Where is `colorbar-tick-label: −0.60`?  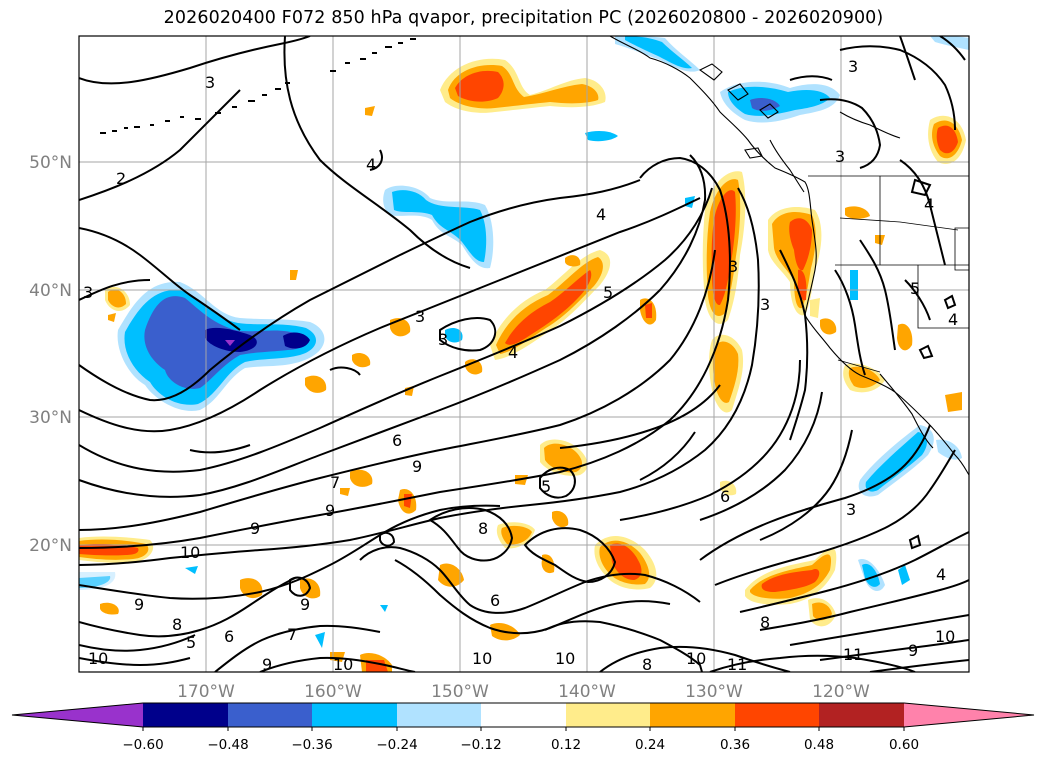
colorbar-tick-label: −0.60 is located at coordinates (142, 745).